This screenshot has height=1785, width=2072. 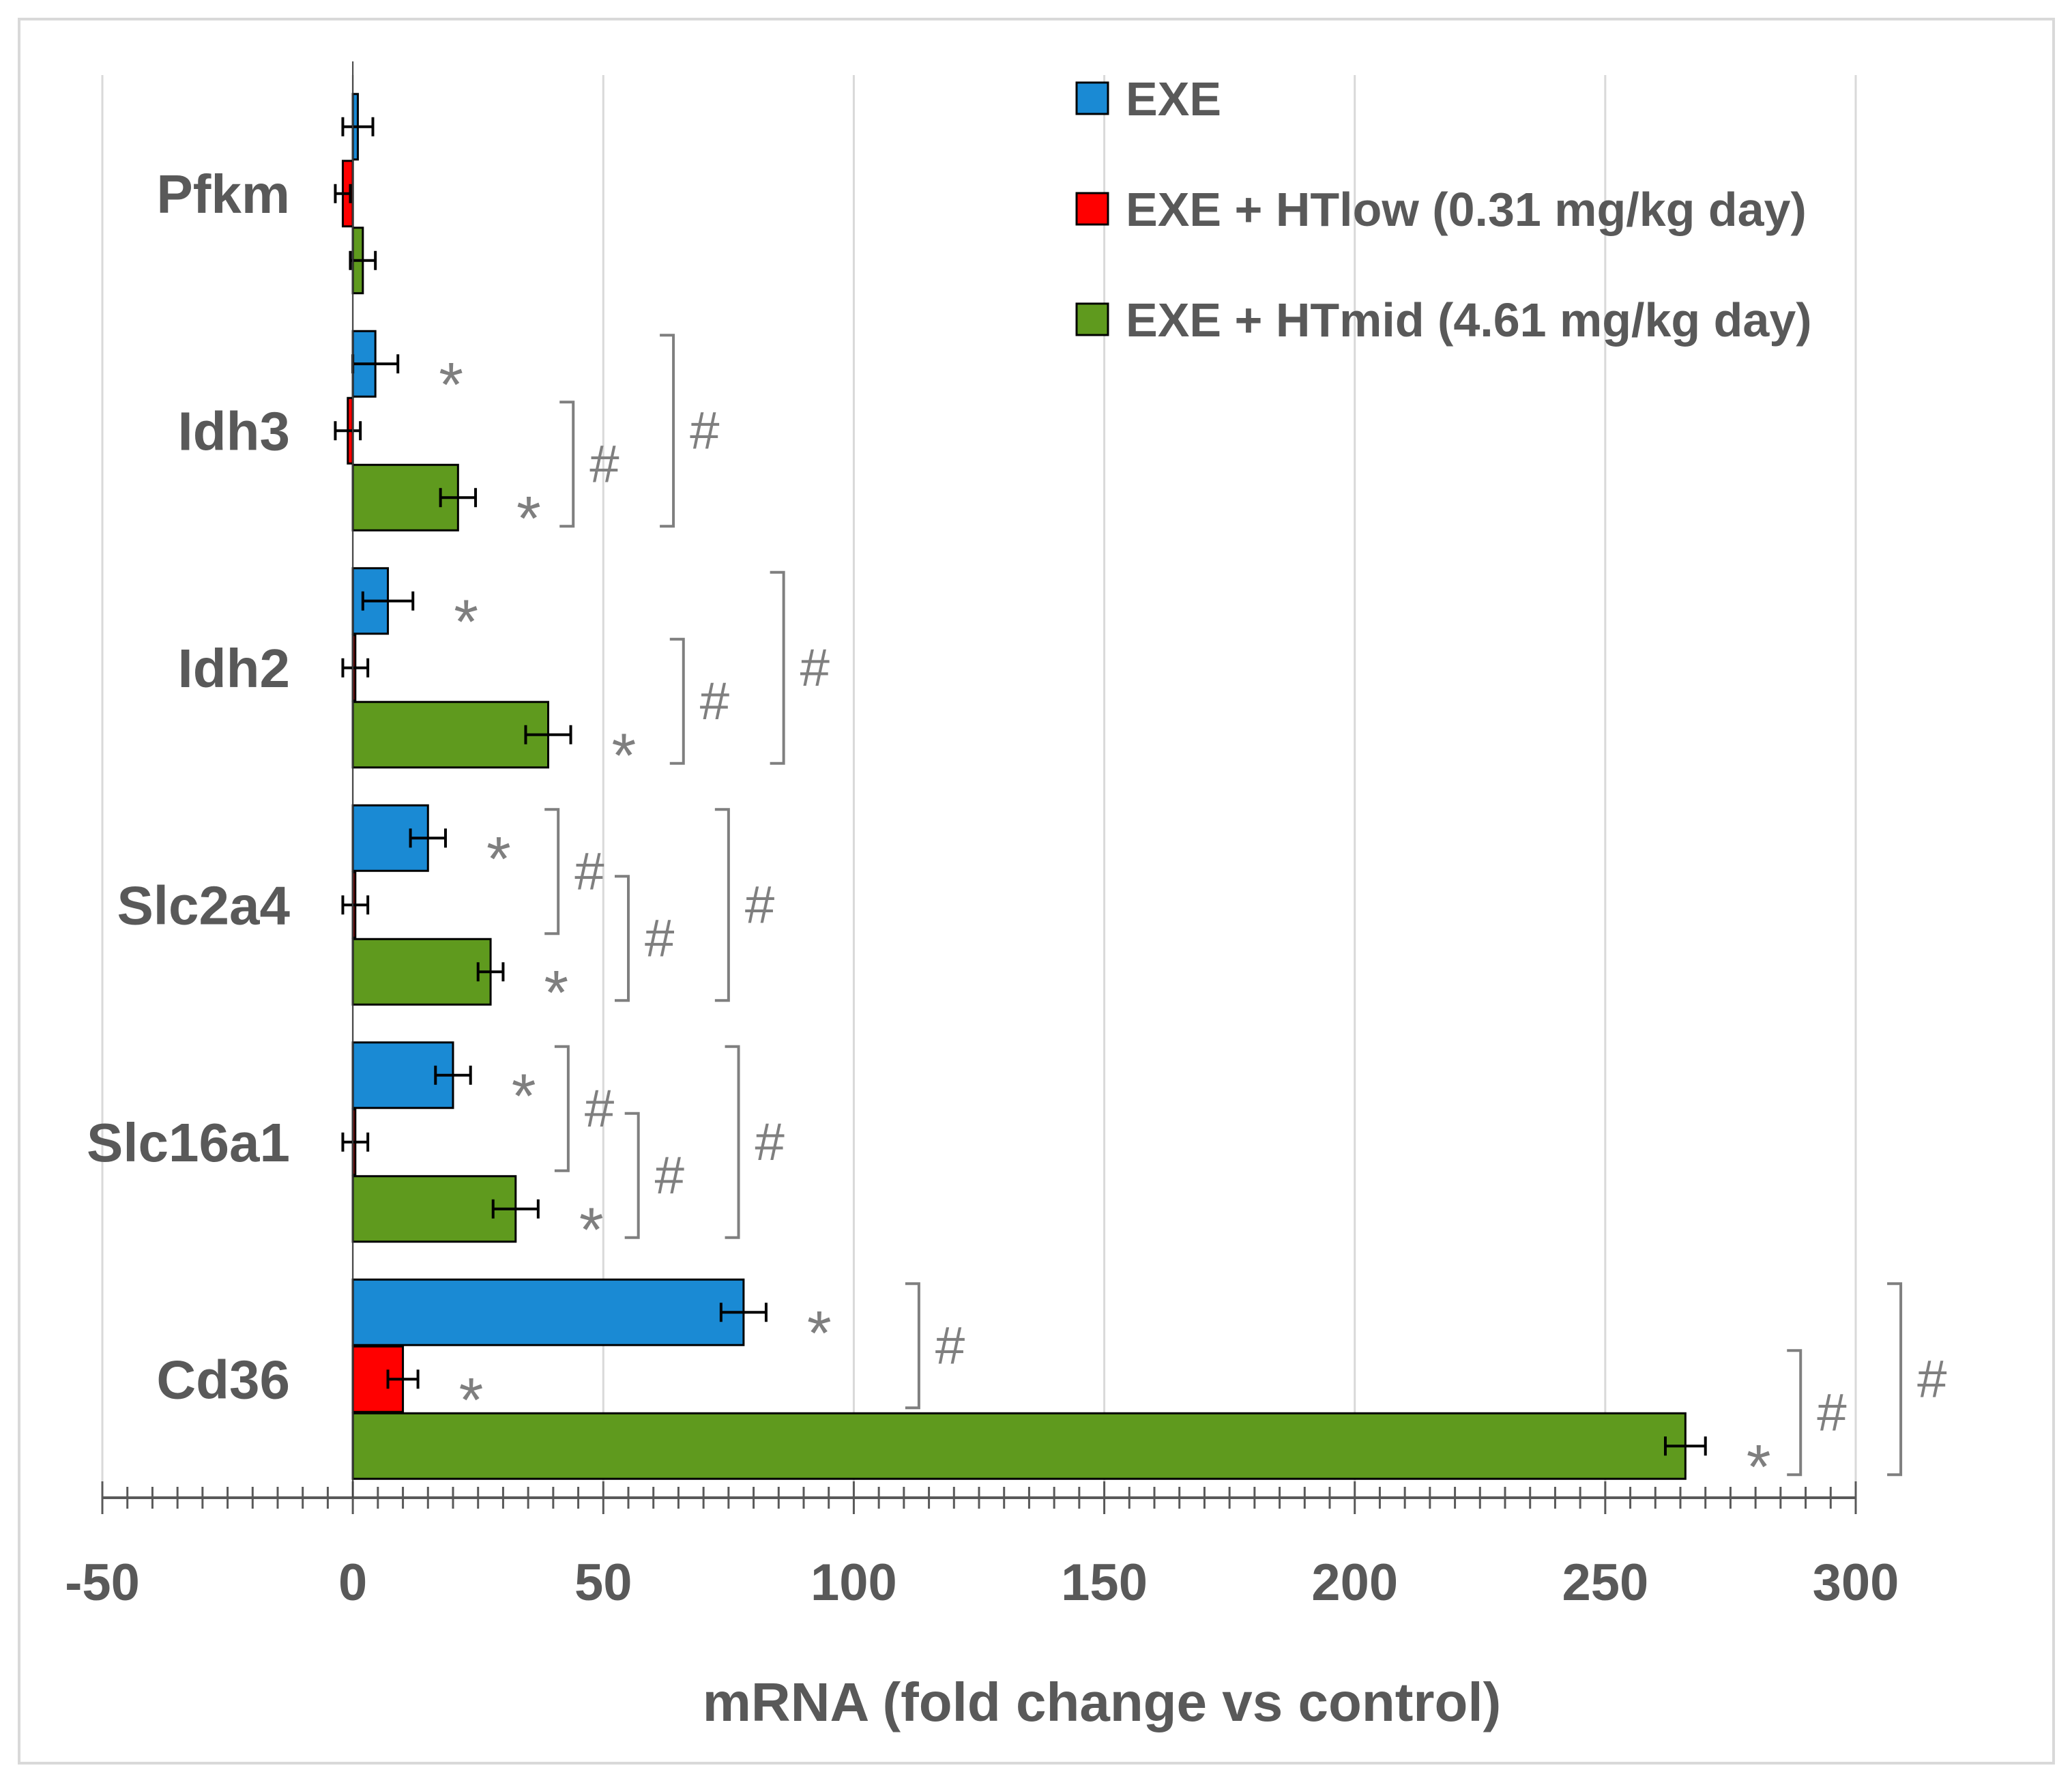 I want to click on x-tick-label: 100, so click(x=854, y=1583).